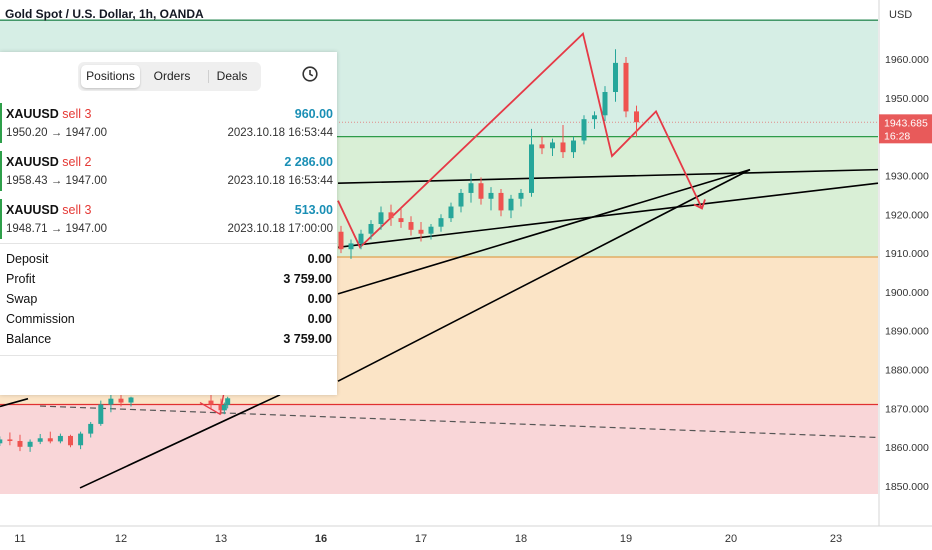  What do you see at coordinates (40, 319) in the screenshot?
I see `summary-label: Commission` at bounding box center [40, 319].